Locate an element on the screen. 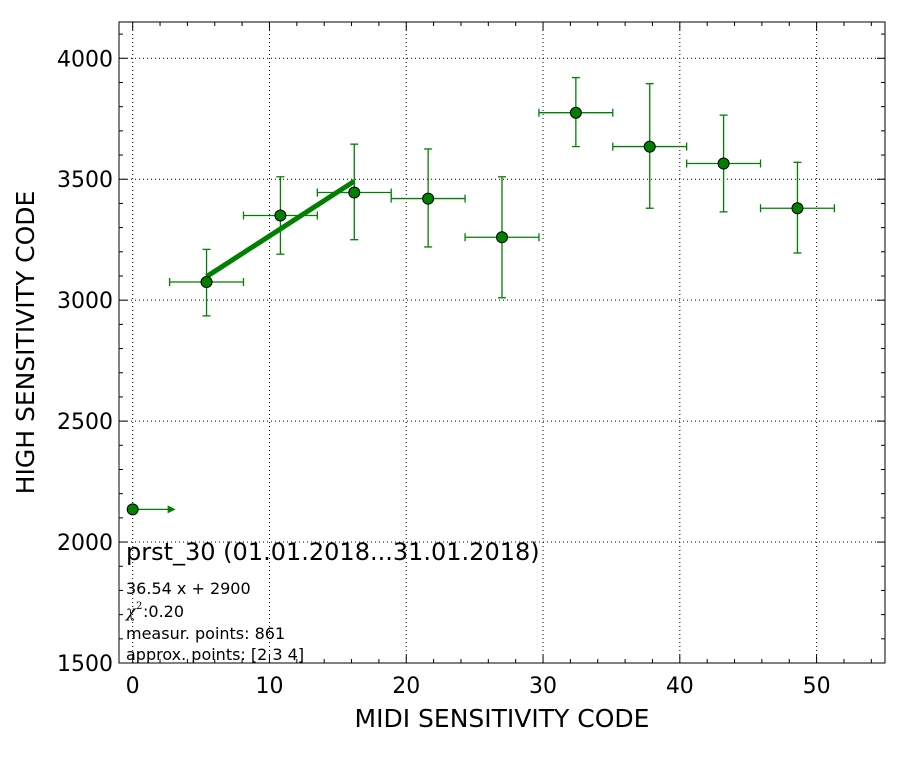 The image size is (912, 762). fit-line is located at coordinates (280, 229).